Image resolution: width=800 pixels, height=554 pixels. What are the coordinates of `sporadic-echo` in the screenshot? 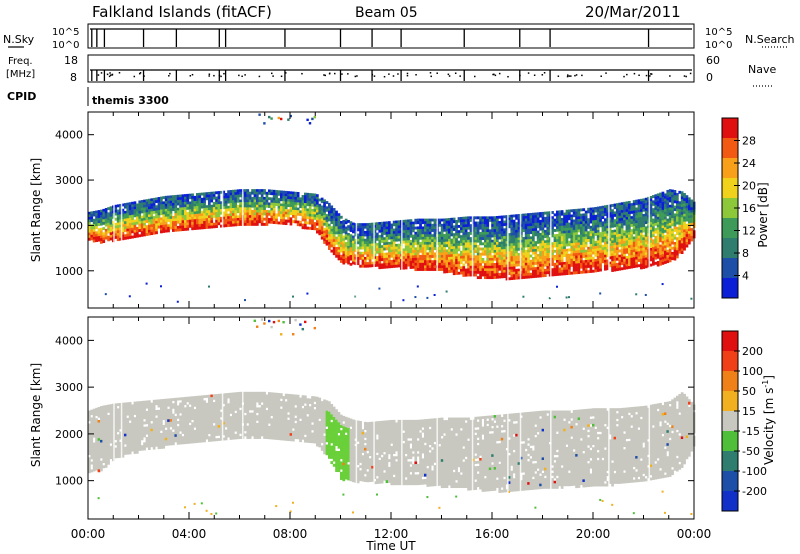 It's located at (523, 296).